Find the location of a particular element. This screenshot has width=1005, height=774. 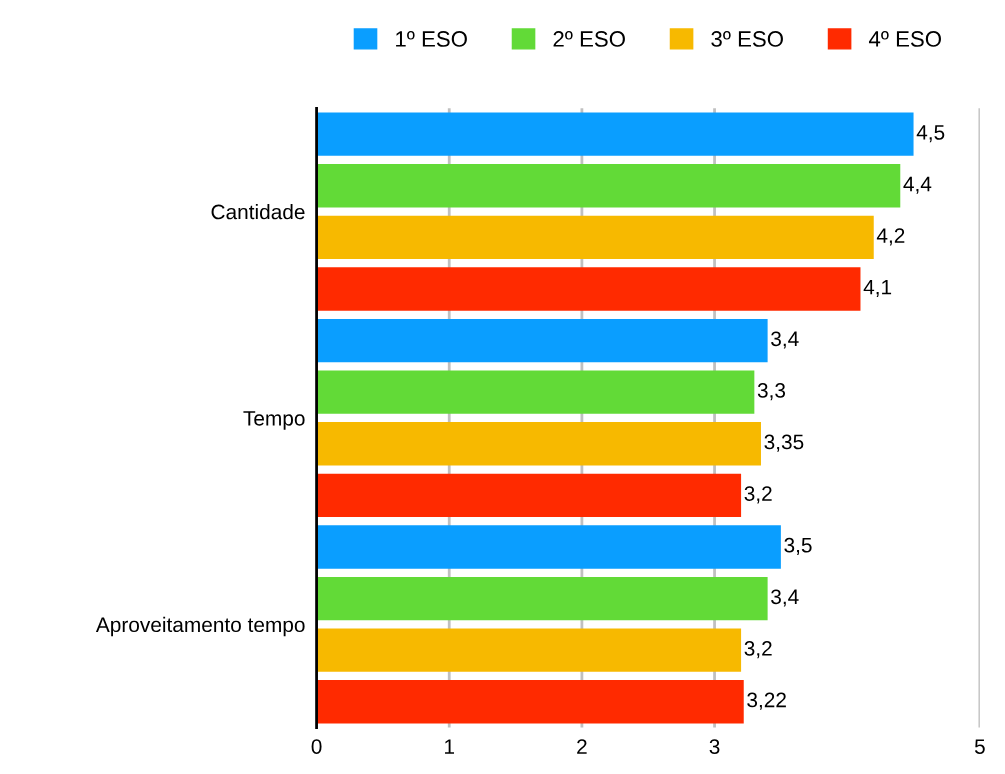

y-tick-label: Cantidade is located at coordinates (258, 212).